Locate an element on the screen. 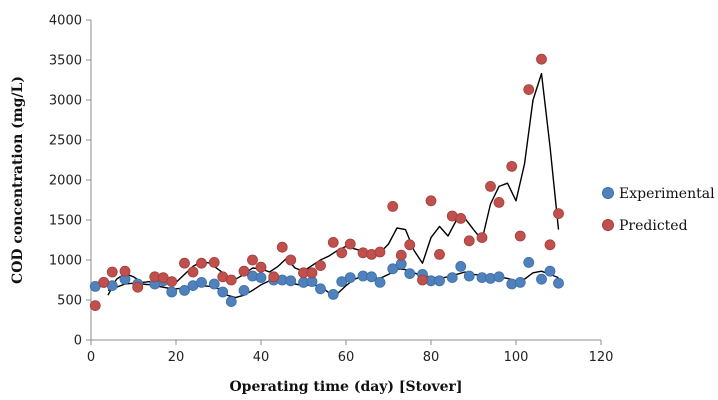 The height and width of the screenshot is (400, 718). x-tick-label: 60 is located at coordinates (346, 357).